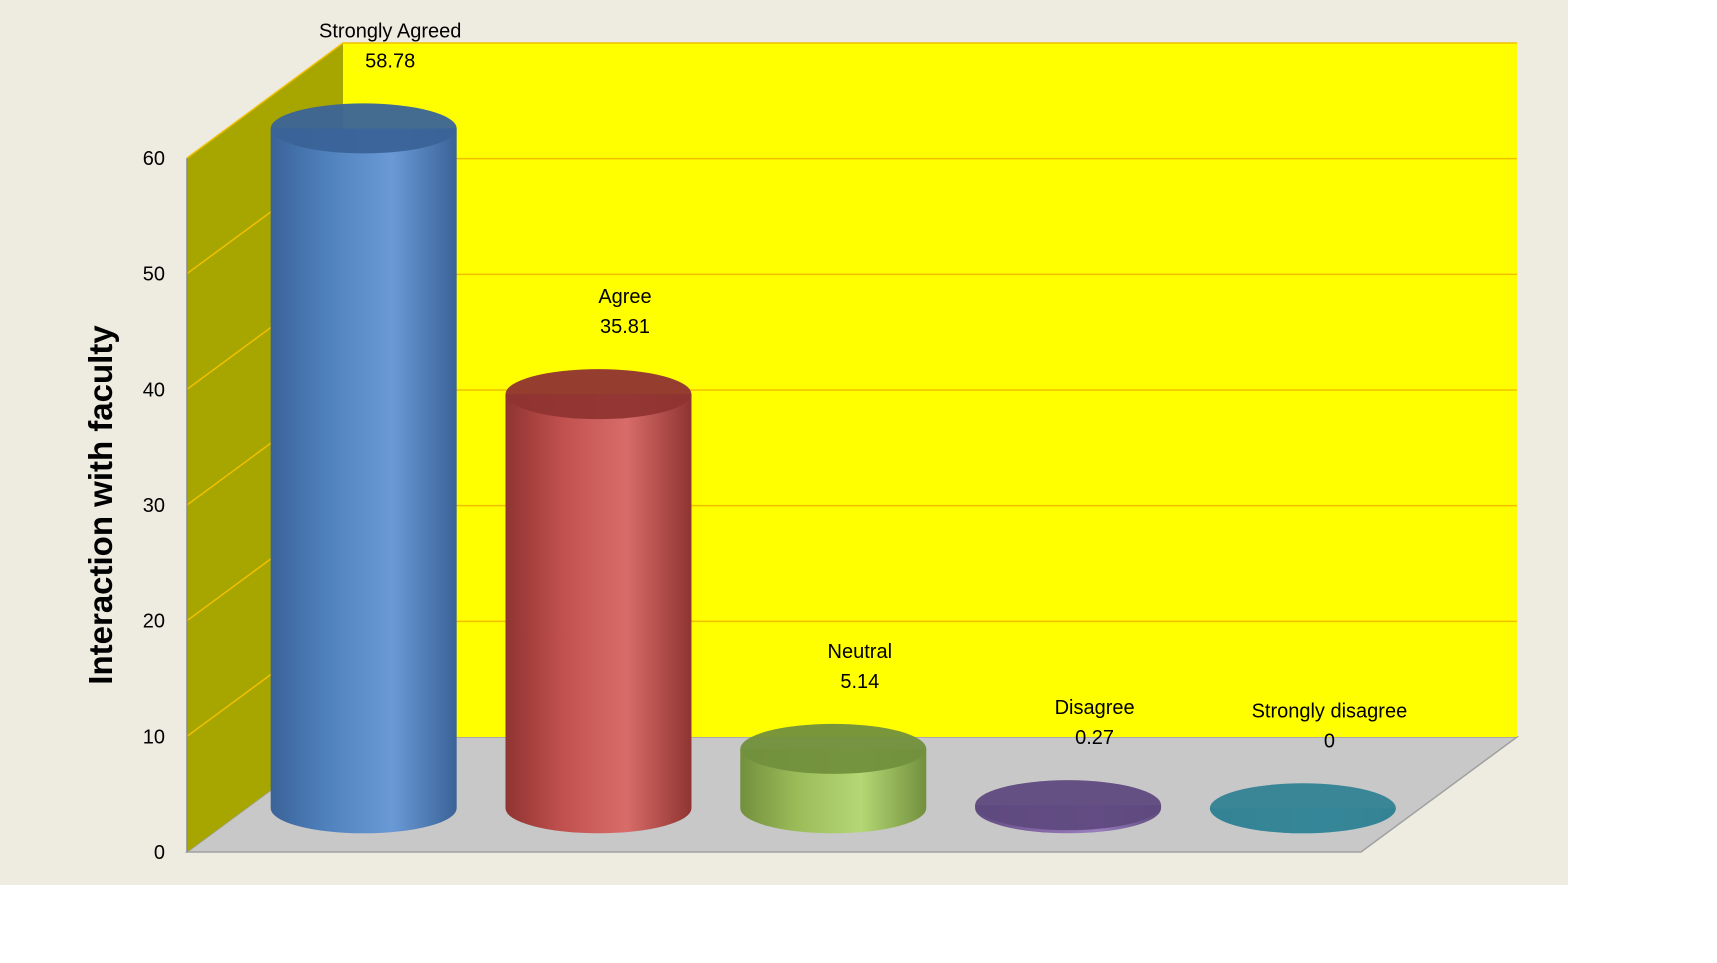  Describe the element at coordinates (154, 622) in the screenshot. I see `y-tick-label: 20` at that location.